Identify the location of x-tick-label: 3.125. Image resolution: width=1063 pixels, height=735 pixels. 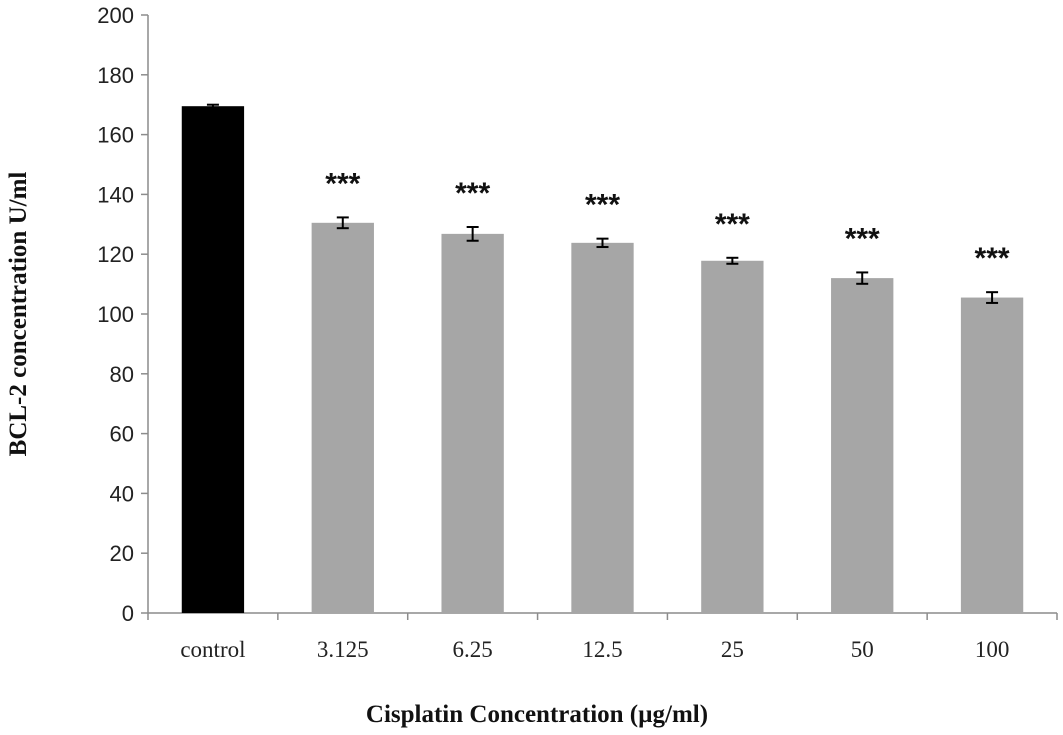
(343, 649).